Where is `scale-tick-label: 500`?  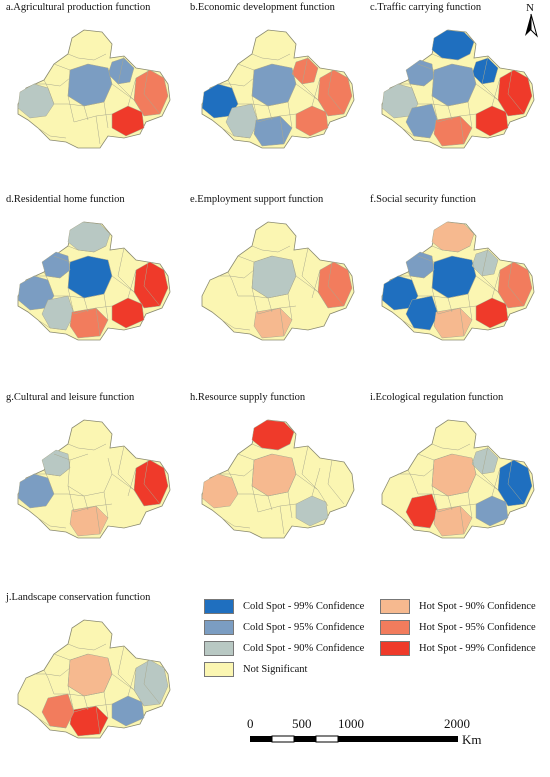
scale-tick-label: 500 is located at coordinates (302, 723).